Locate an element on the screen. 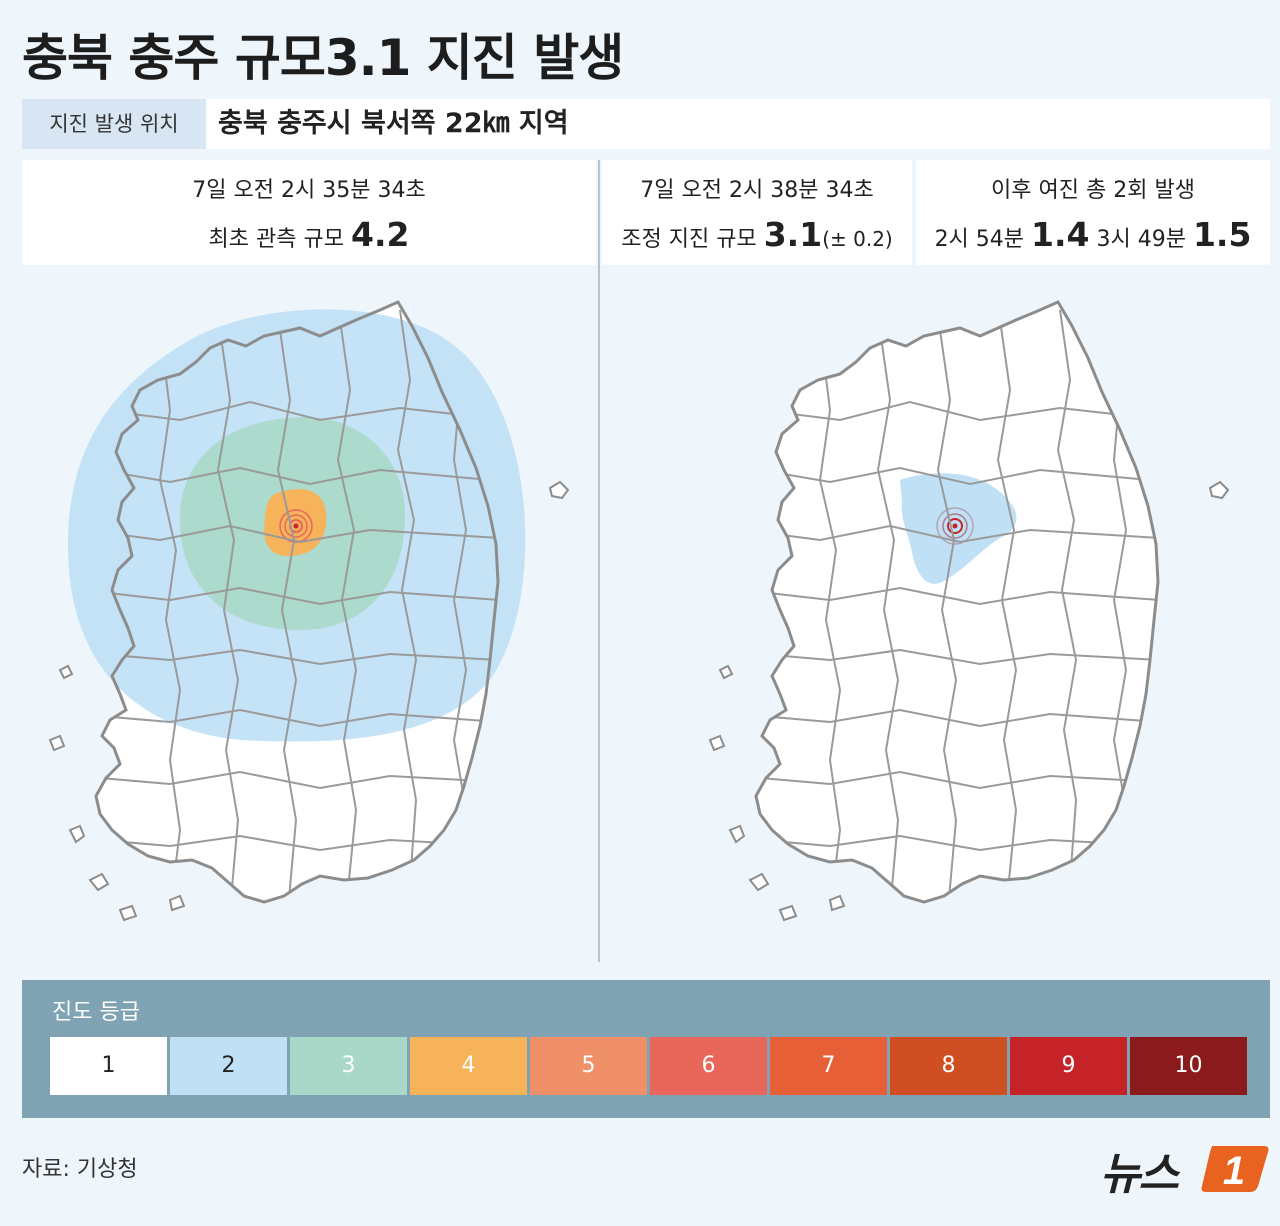 This screenshot has width=1280, height=1226. location-label: 지진 발생 위치 is located at coordinates (114, 124).